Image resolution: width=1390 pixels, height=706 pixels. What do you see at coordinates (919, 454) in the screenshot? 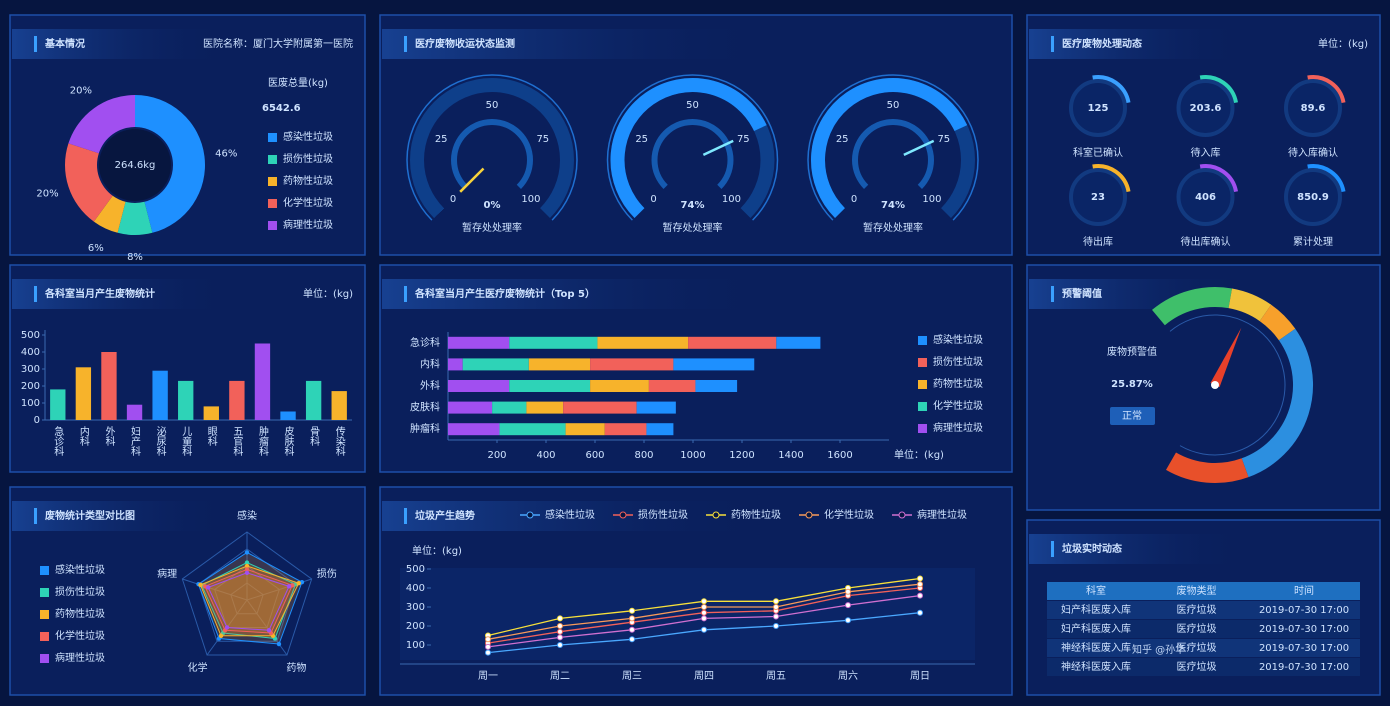
I see `x-axis-label: 单位：(kg)` at bounding box center [919, 454].